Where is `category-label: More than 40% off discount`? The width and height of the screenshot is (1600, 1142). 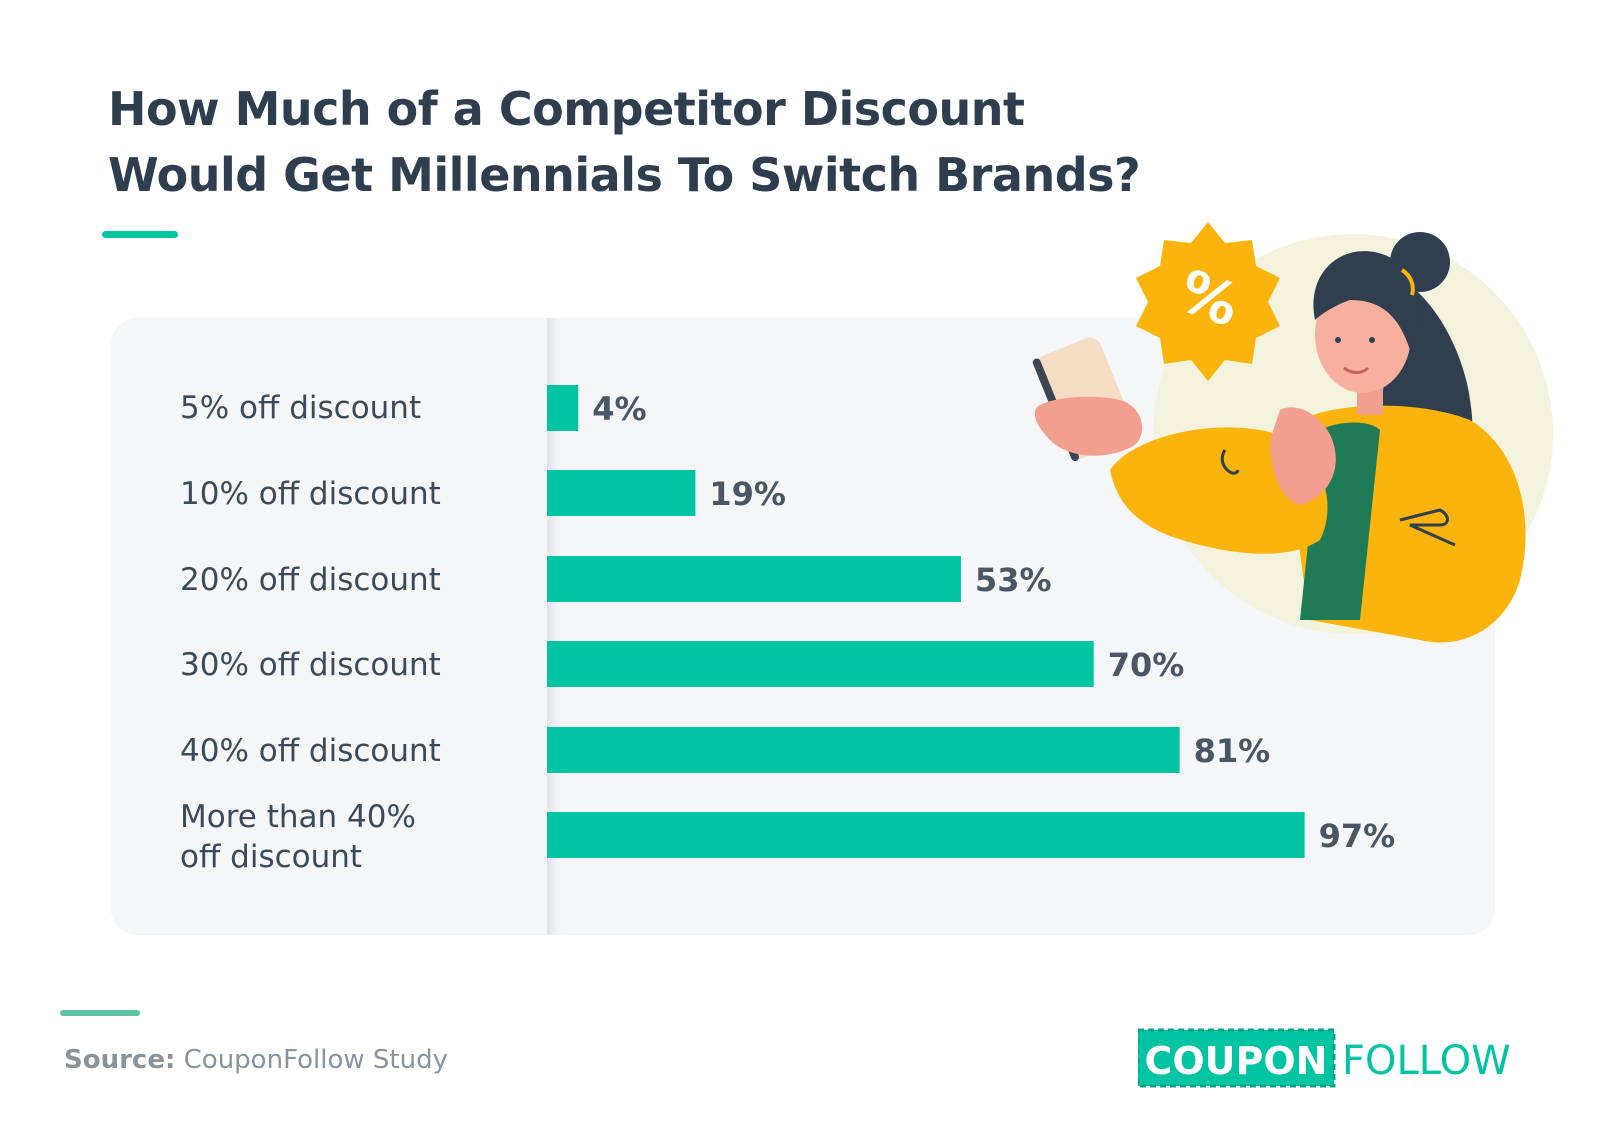 category-label: More than 40% off discount is located at coordinates (298, 837).